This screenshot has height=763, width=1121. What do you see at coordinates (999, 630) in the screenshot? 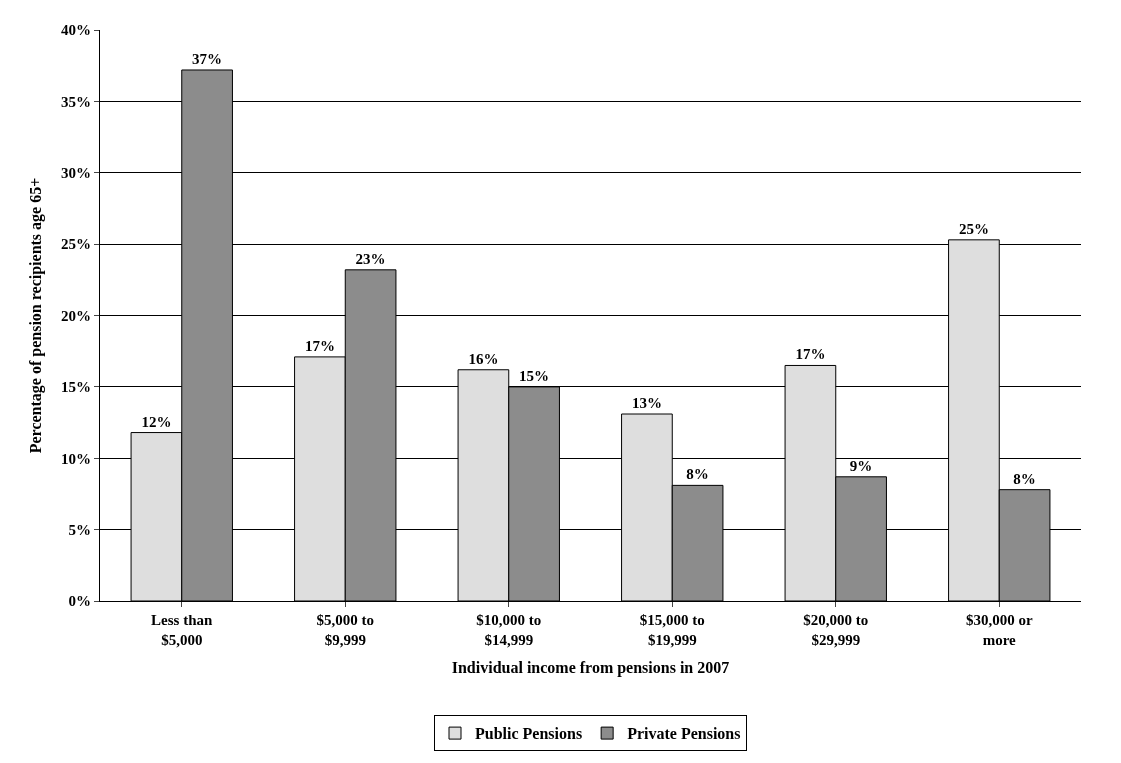
I see `x-tick-label: $30,000 or more` at bounding box center [999, 630].